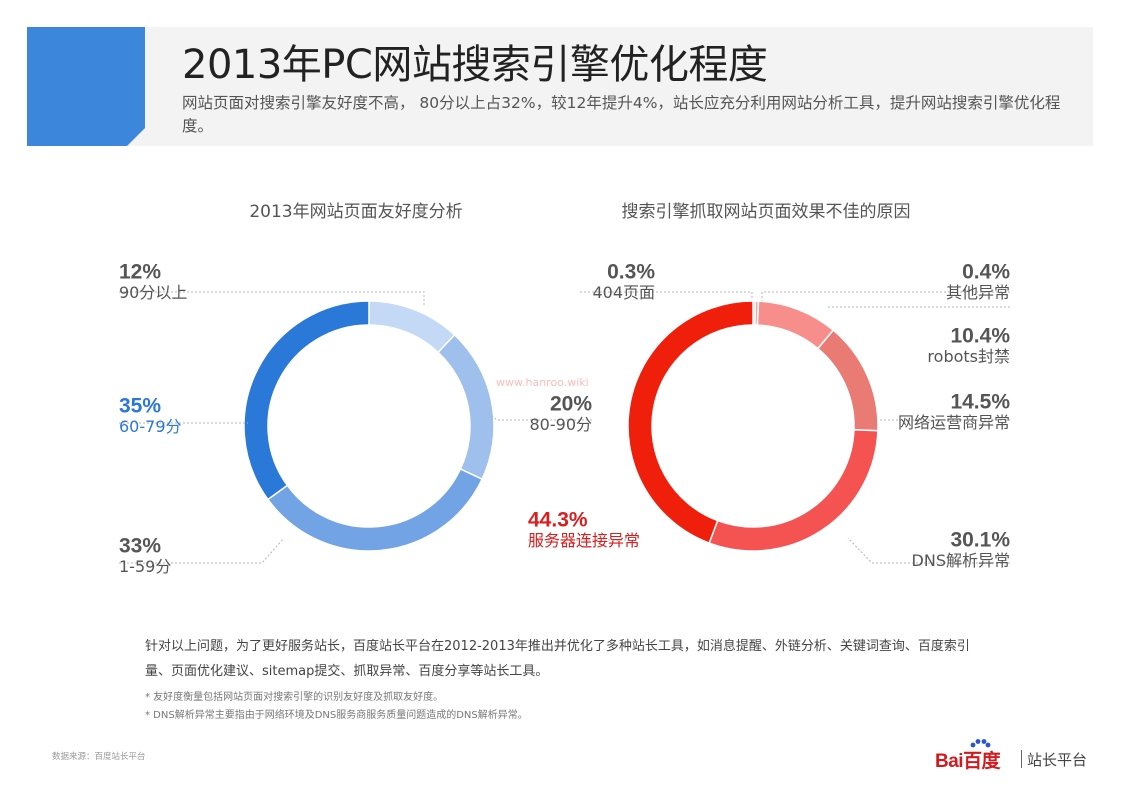 This screenshot has height=794, width=1123. Describe the element at coordinates (1057, 760) in the screenshot. I see `logo-sub: 站长平台` at that location.